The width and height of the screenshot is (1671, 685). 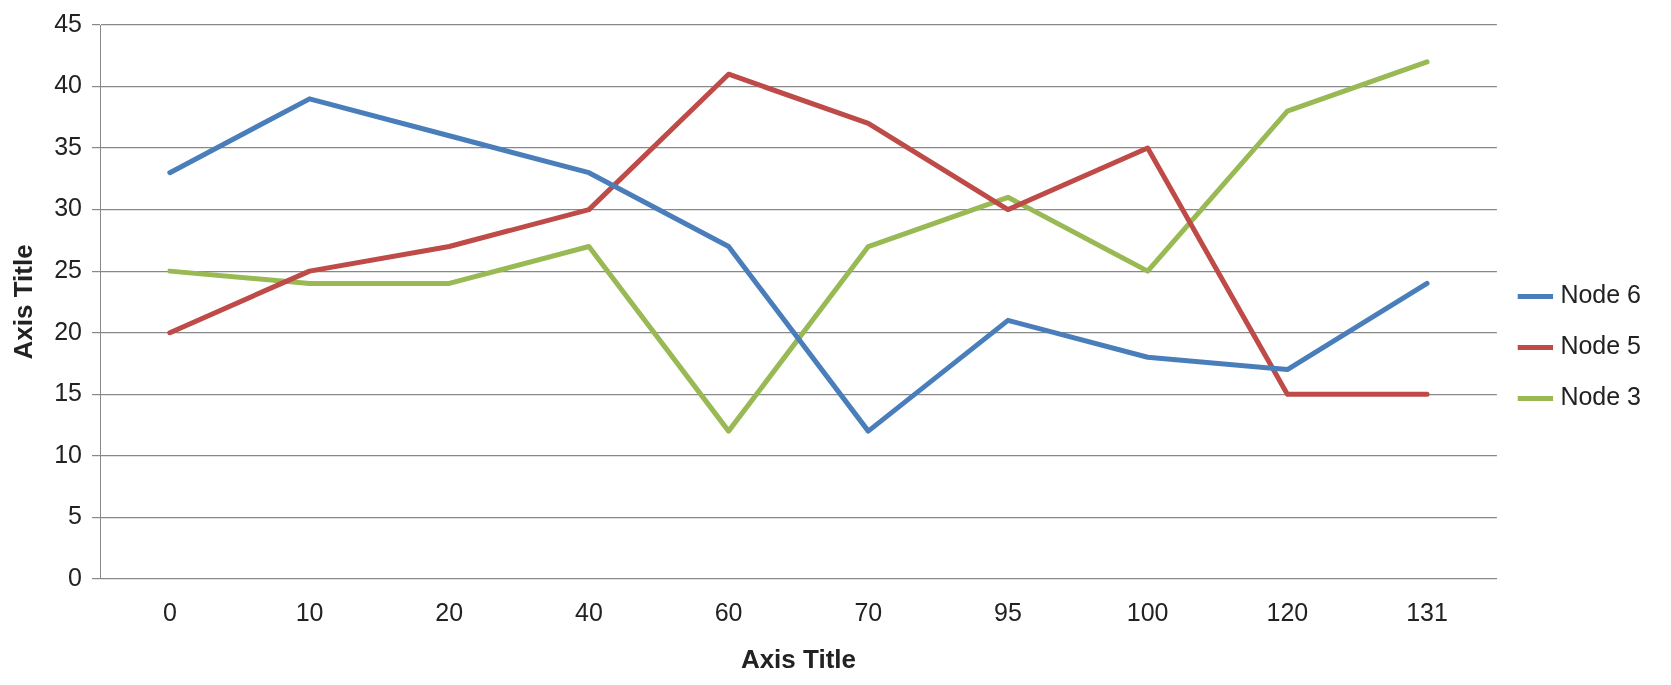 I want to click on y-tick-label: 10, so click(x=68, y=453).